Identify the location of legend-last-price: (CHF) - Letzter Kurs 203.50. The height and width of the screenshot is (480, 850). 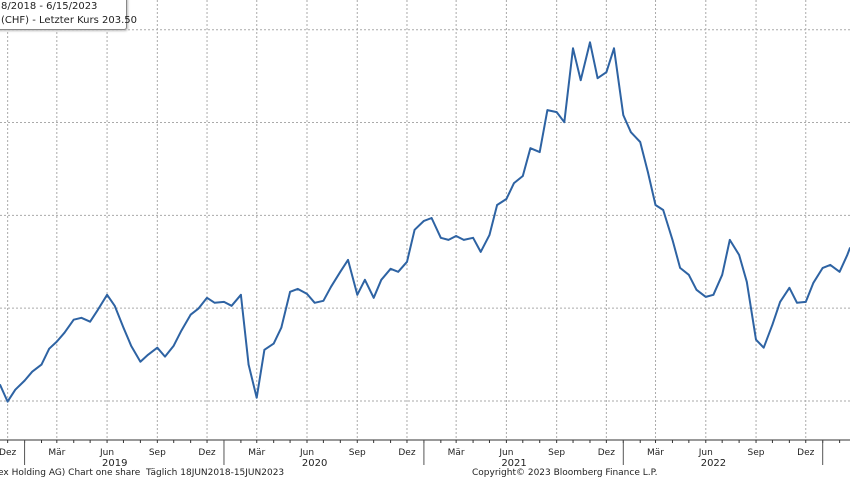
(69, 20).